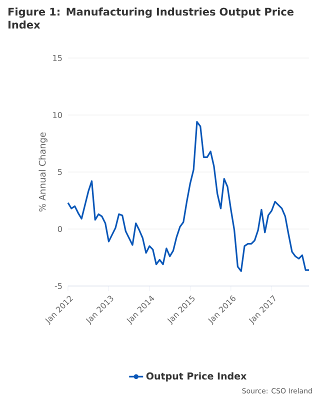 The width and height of the screenshot is (320, 400). I want to click on y-tick-label: 0, so click(60, 229).